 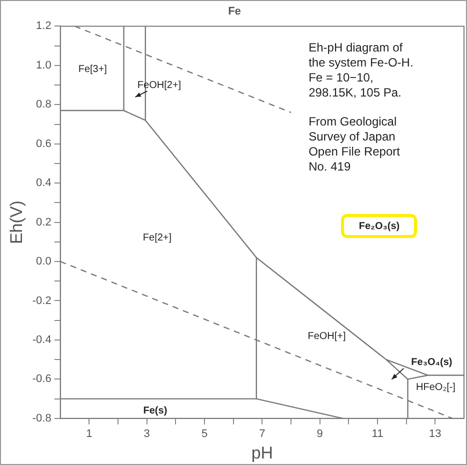 What do you see at coordinates (379, 226) in the screenshot?
I see `annotation: Fe₂O₃(s)` at bounding box center [379, 226].